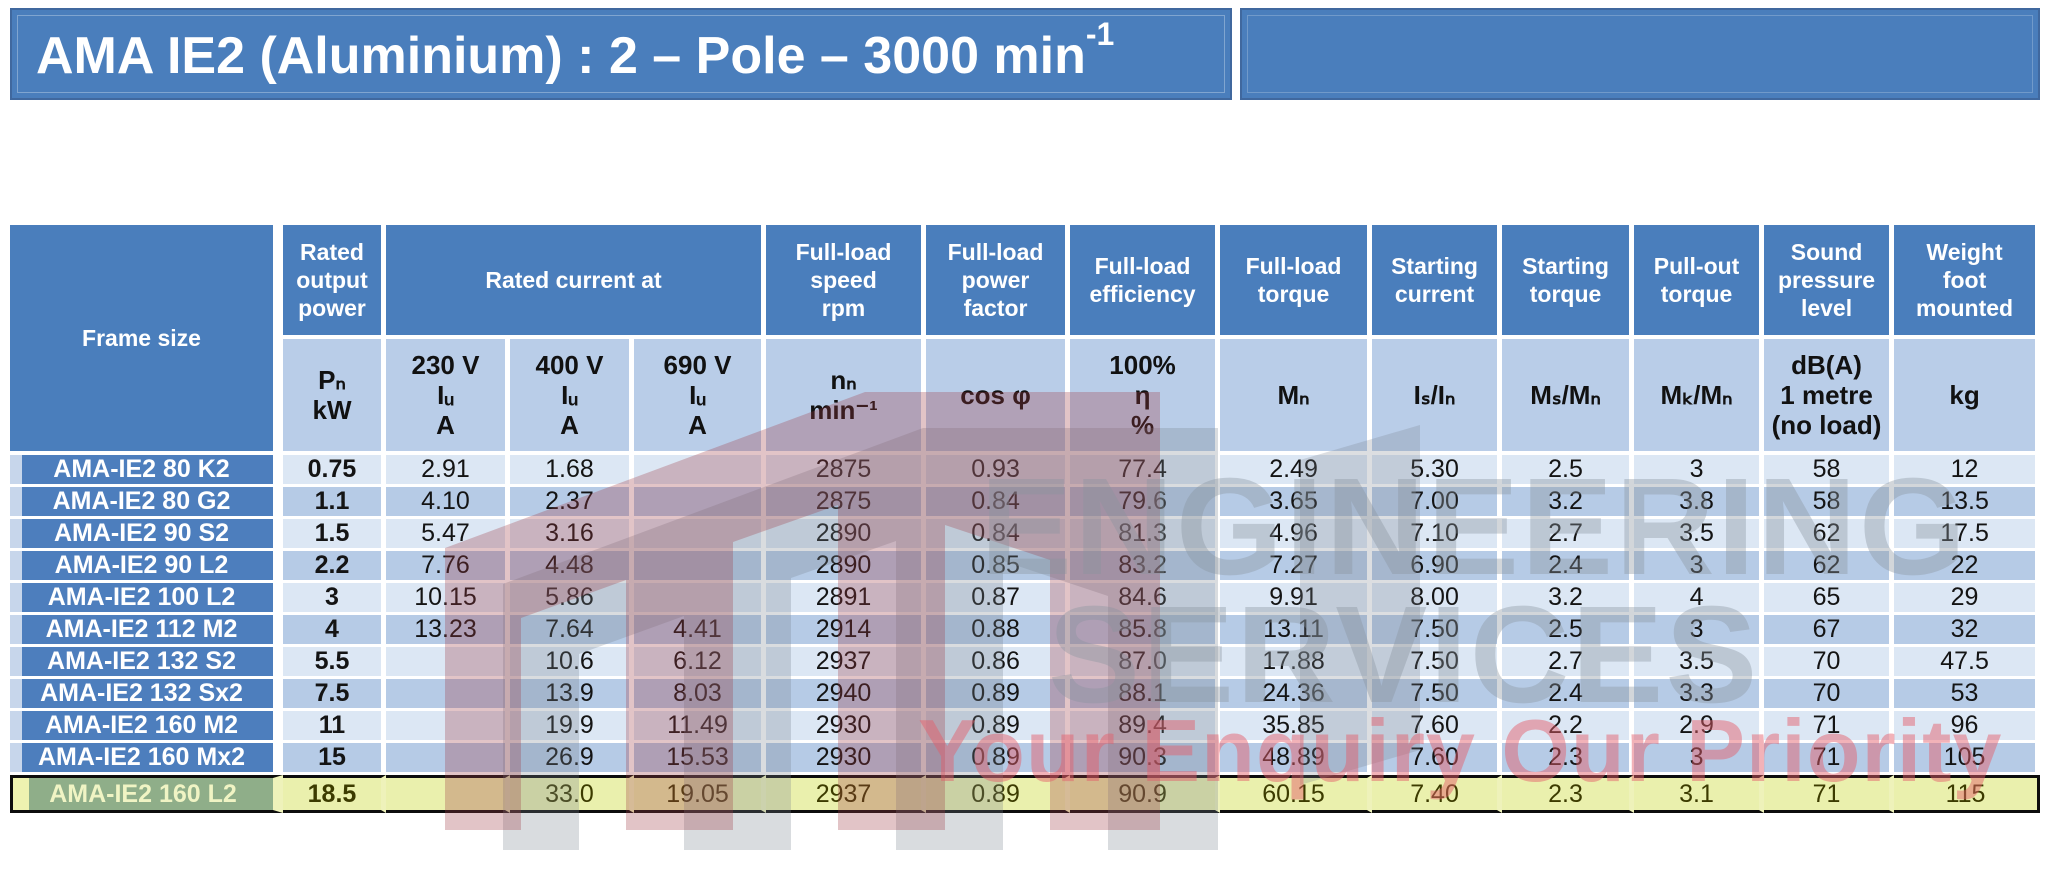 Image resolution: width=2048 pixels, height=879 pixels. What do you see at coordinates (846, 599) in the screenshot?
I see `value-cell: 2891` at bounding box center [846, 599].